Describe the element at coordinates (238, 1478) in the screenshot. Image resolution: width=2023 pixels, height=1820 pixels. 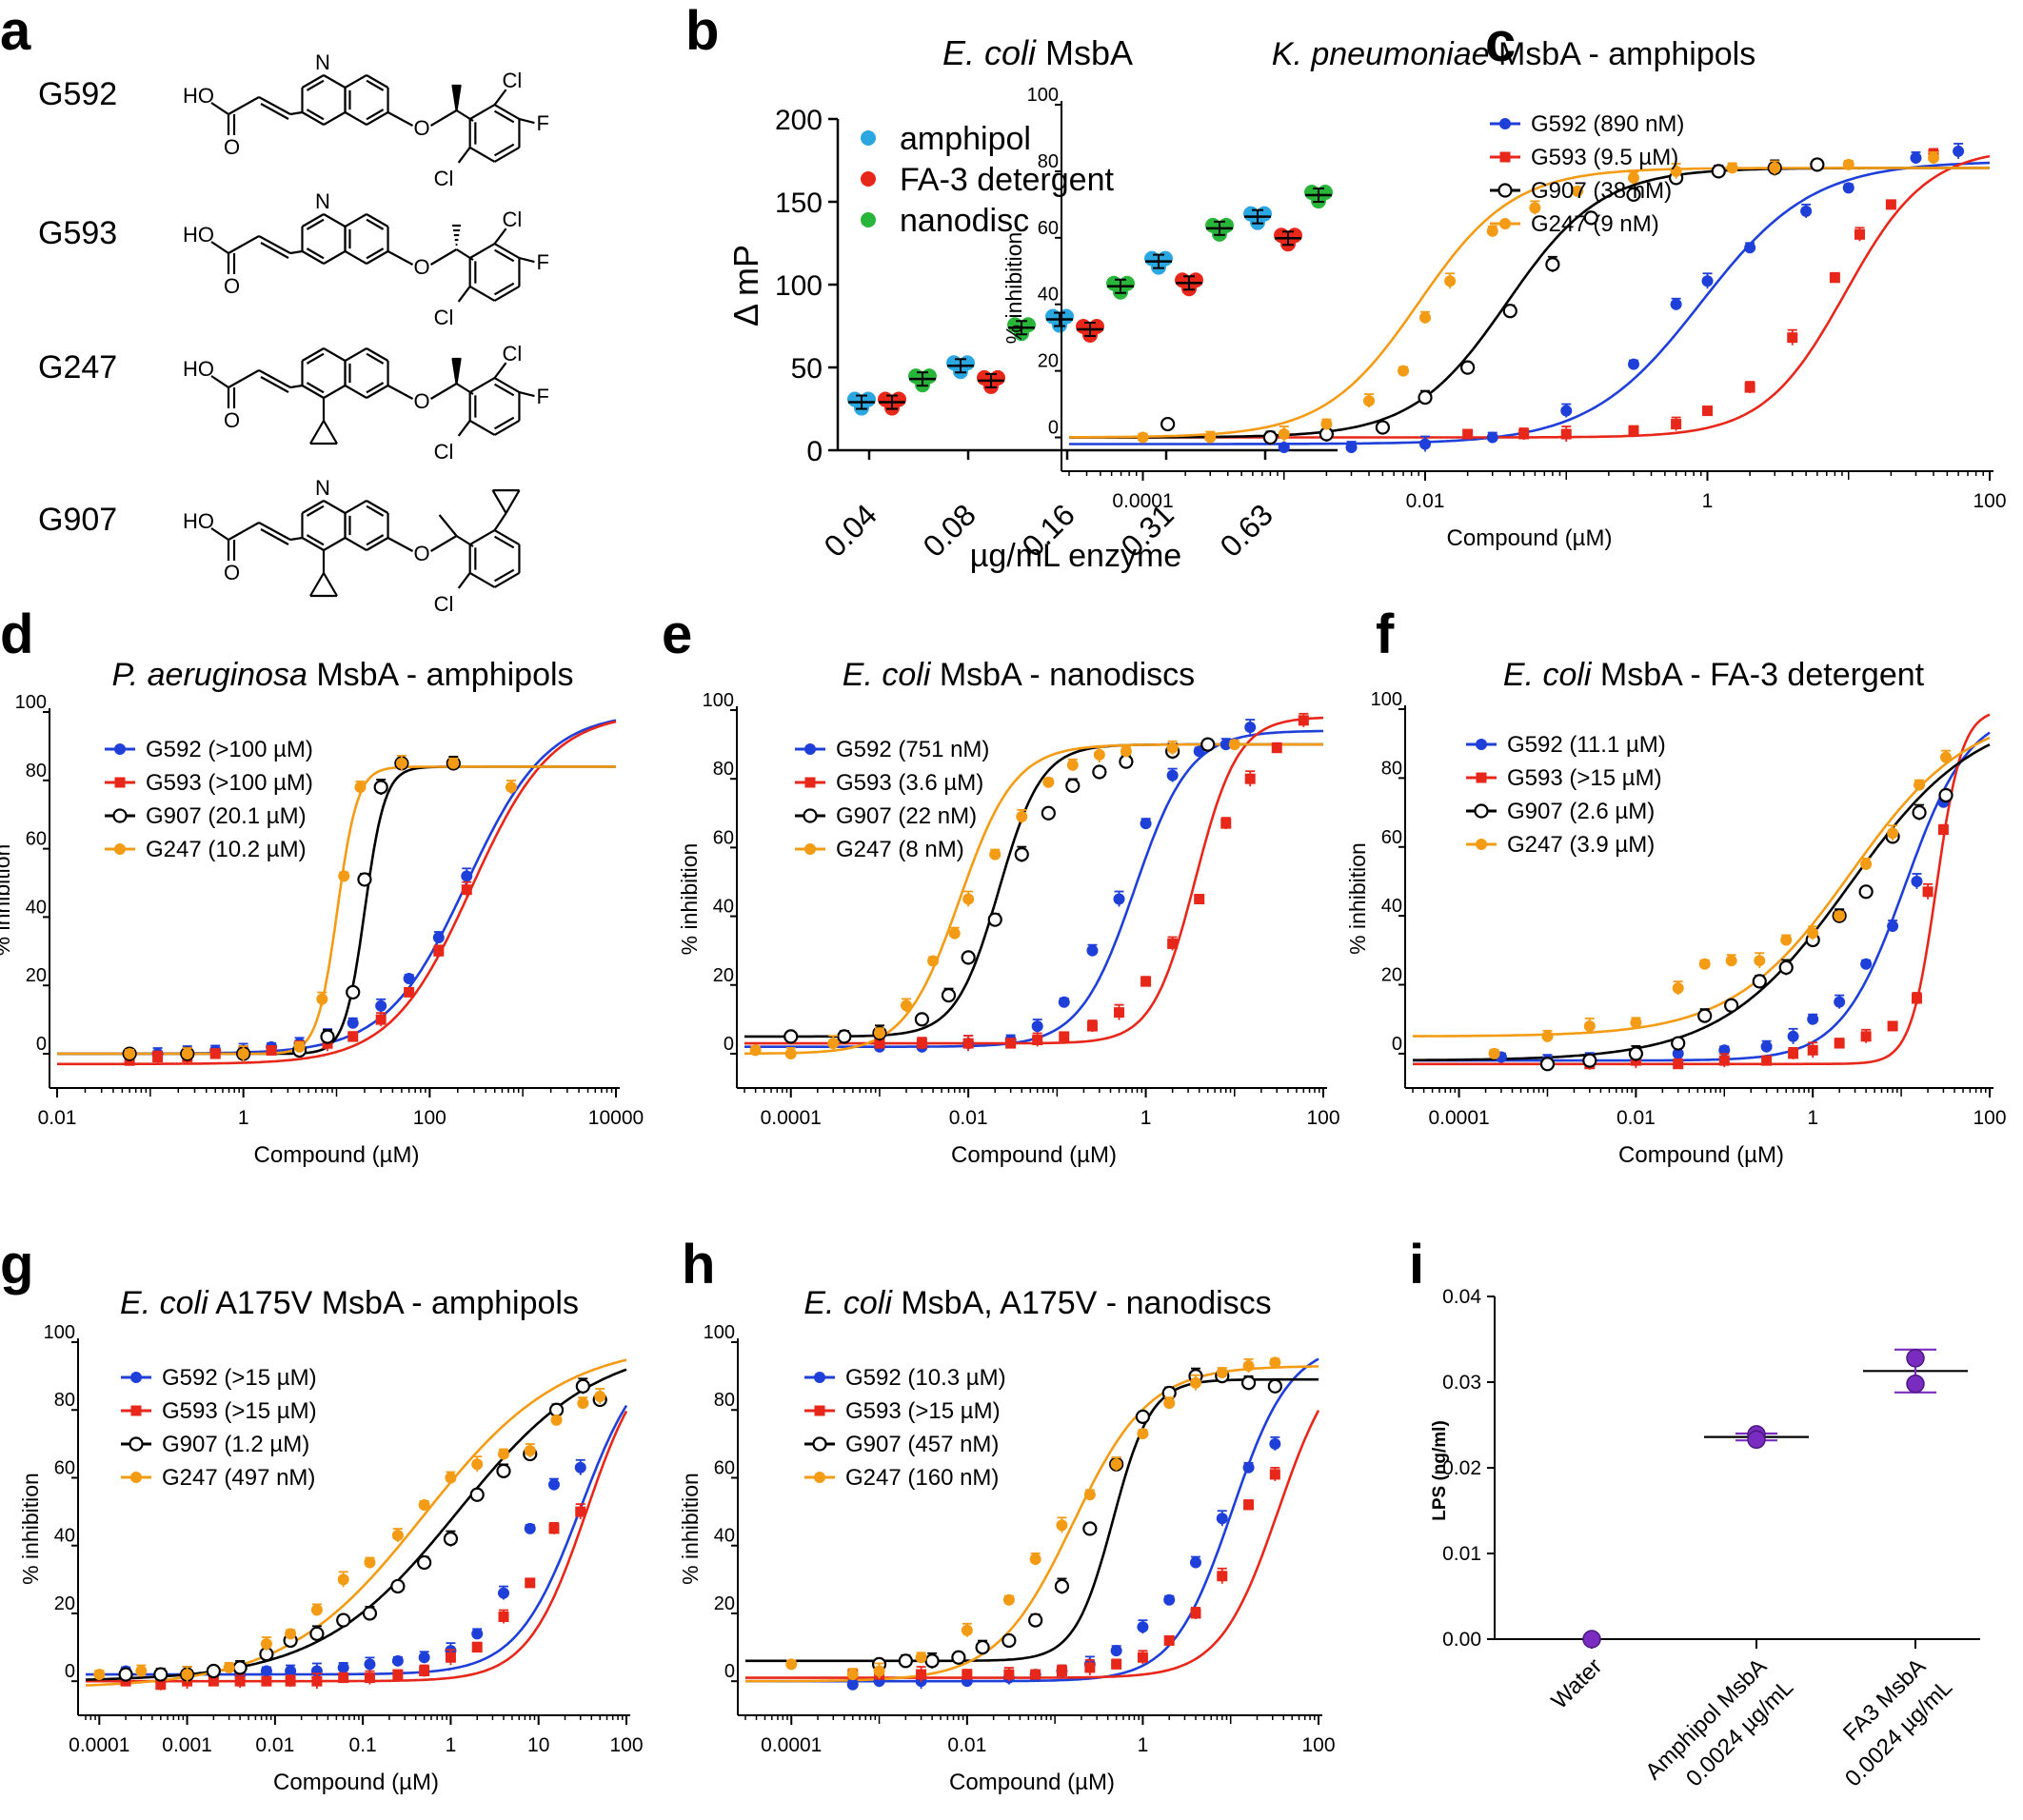
I see `panel-g-legend-label-G247: G247 (497 nM)` at that location.